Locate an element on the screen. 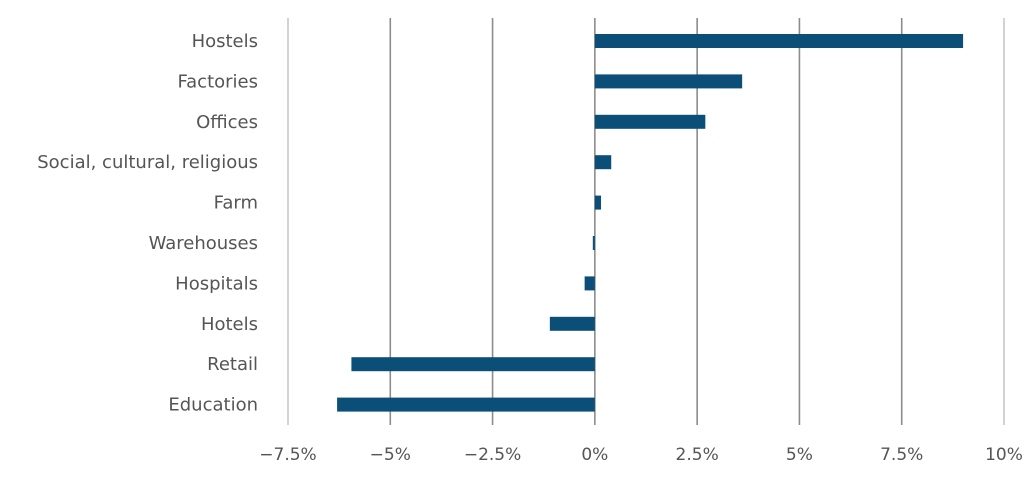  x-tick-label: −5% is located at coordinates (390, 455).